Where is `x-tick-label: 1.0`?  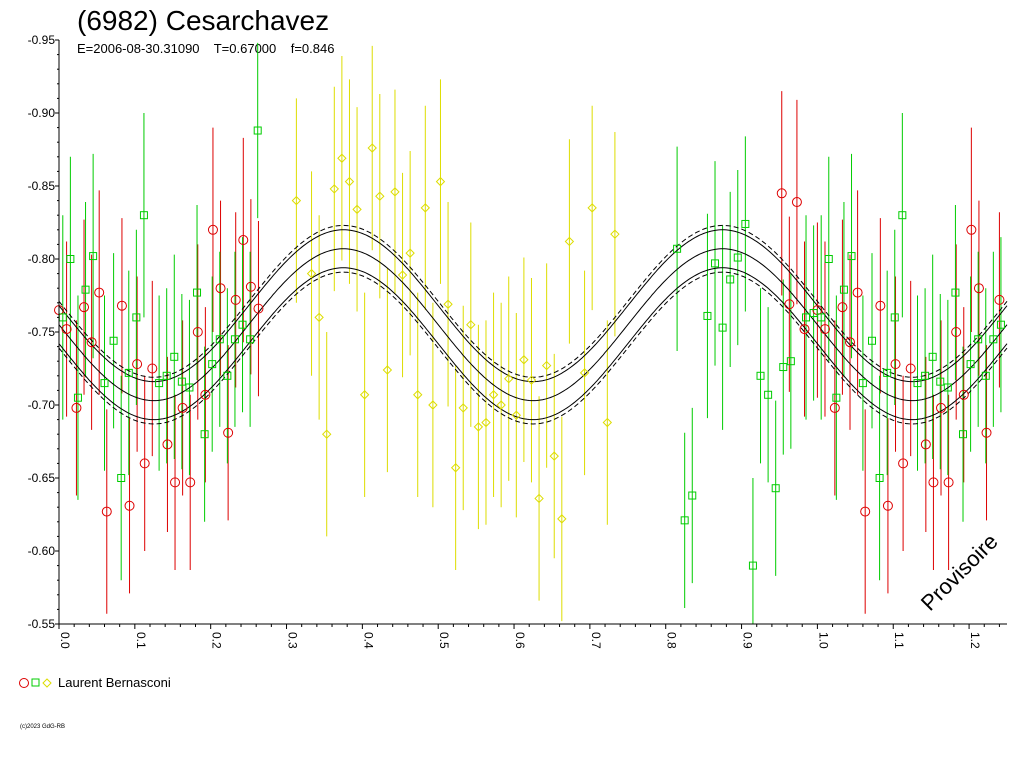 x-tick-label: 1.0 is located at coordinates (823, 640).